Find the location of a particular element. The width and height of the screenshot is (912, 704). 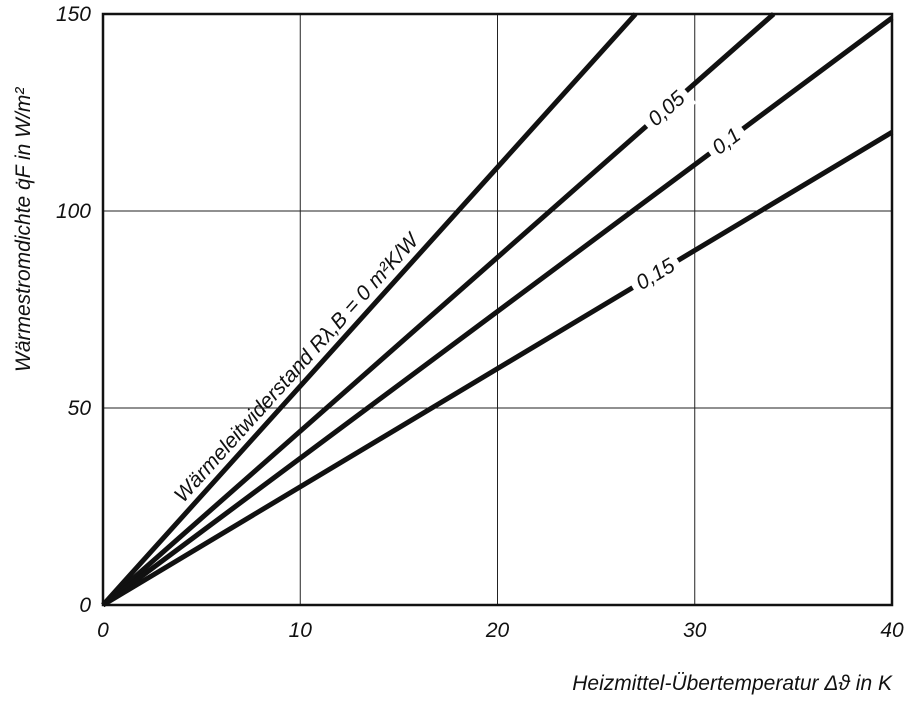

x-tick-label: 40 is located at coordinates (892, 630).